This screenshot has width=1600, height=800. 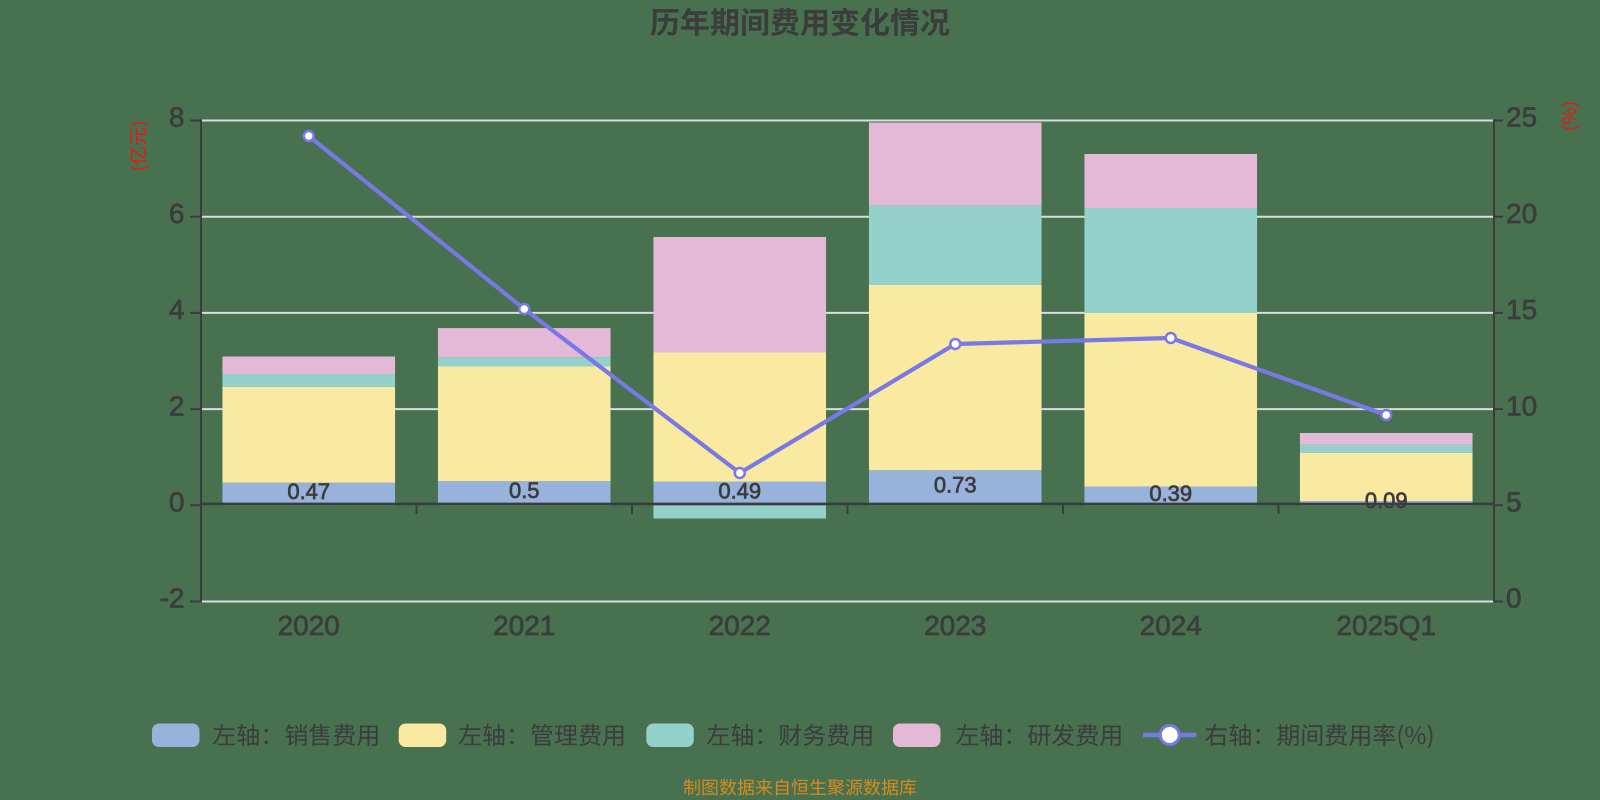 I want to click on svg-text: 2025Q1, so click(x=1386, y=625).